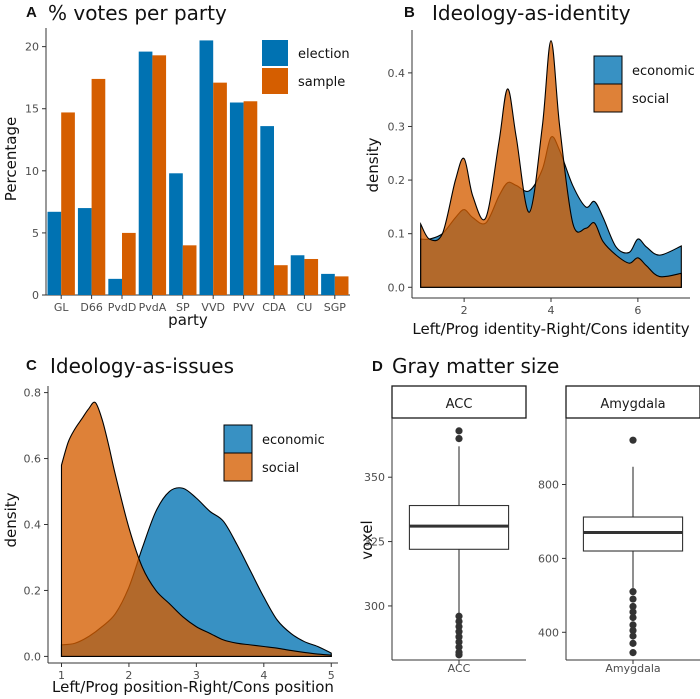 This screenshot has height=699, width=700. I want to click on panel-c-x-tick-label: 4, so click(263, 675).